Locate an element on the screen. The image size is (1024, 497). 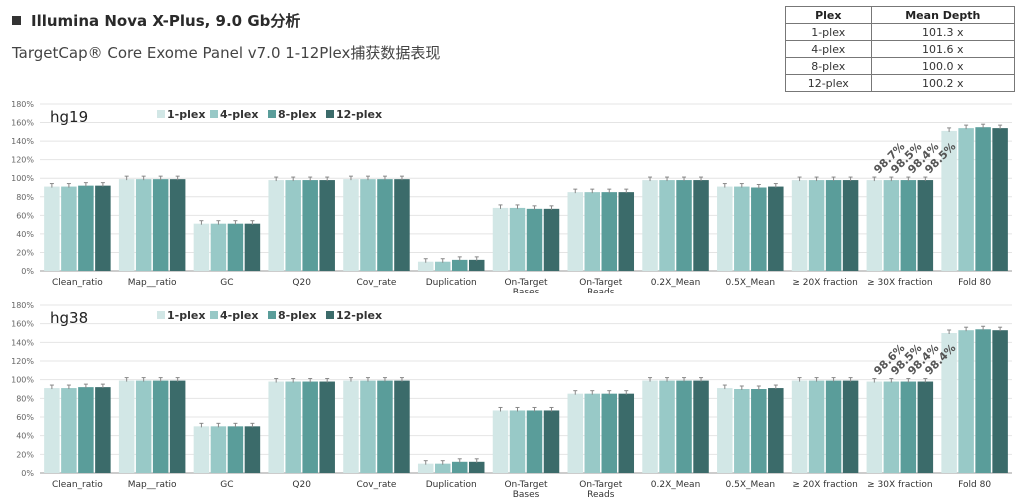
bar-20x-fraction-4-plex is located at coordinates (816, 426).